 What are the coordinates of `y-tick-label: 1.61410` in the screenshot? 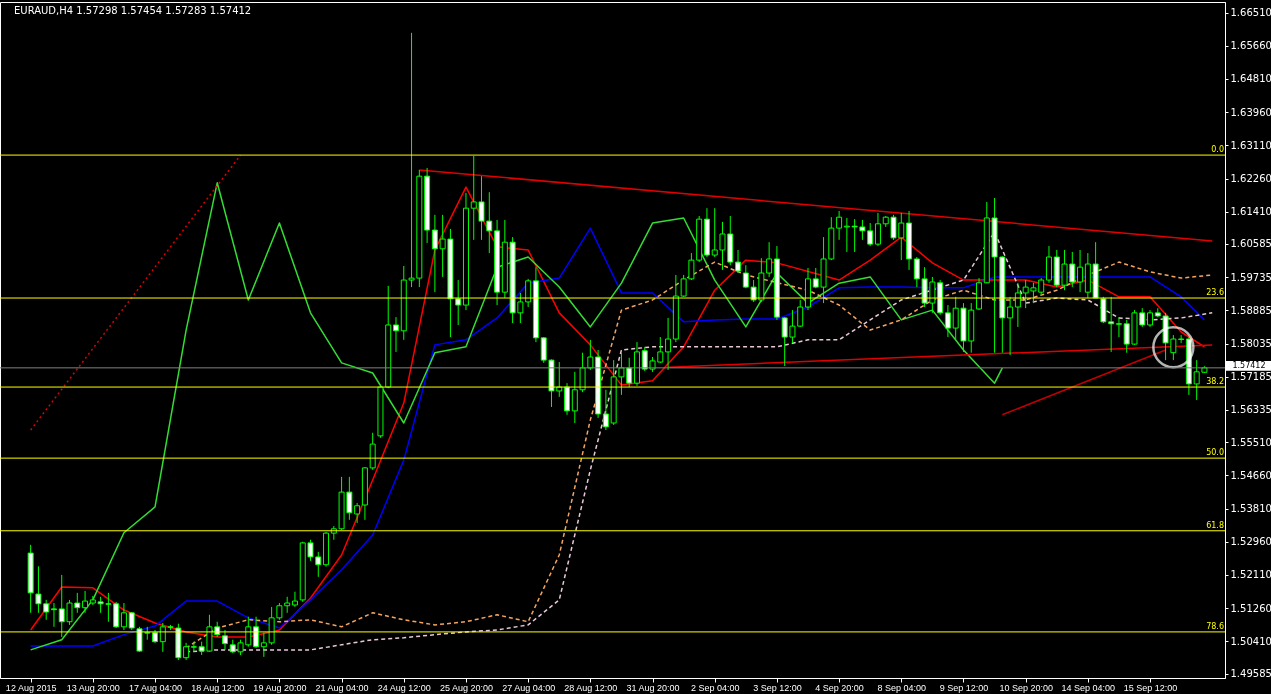 It's located at (1250, 212).